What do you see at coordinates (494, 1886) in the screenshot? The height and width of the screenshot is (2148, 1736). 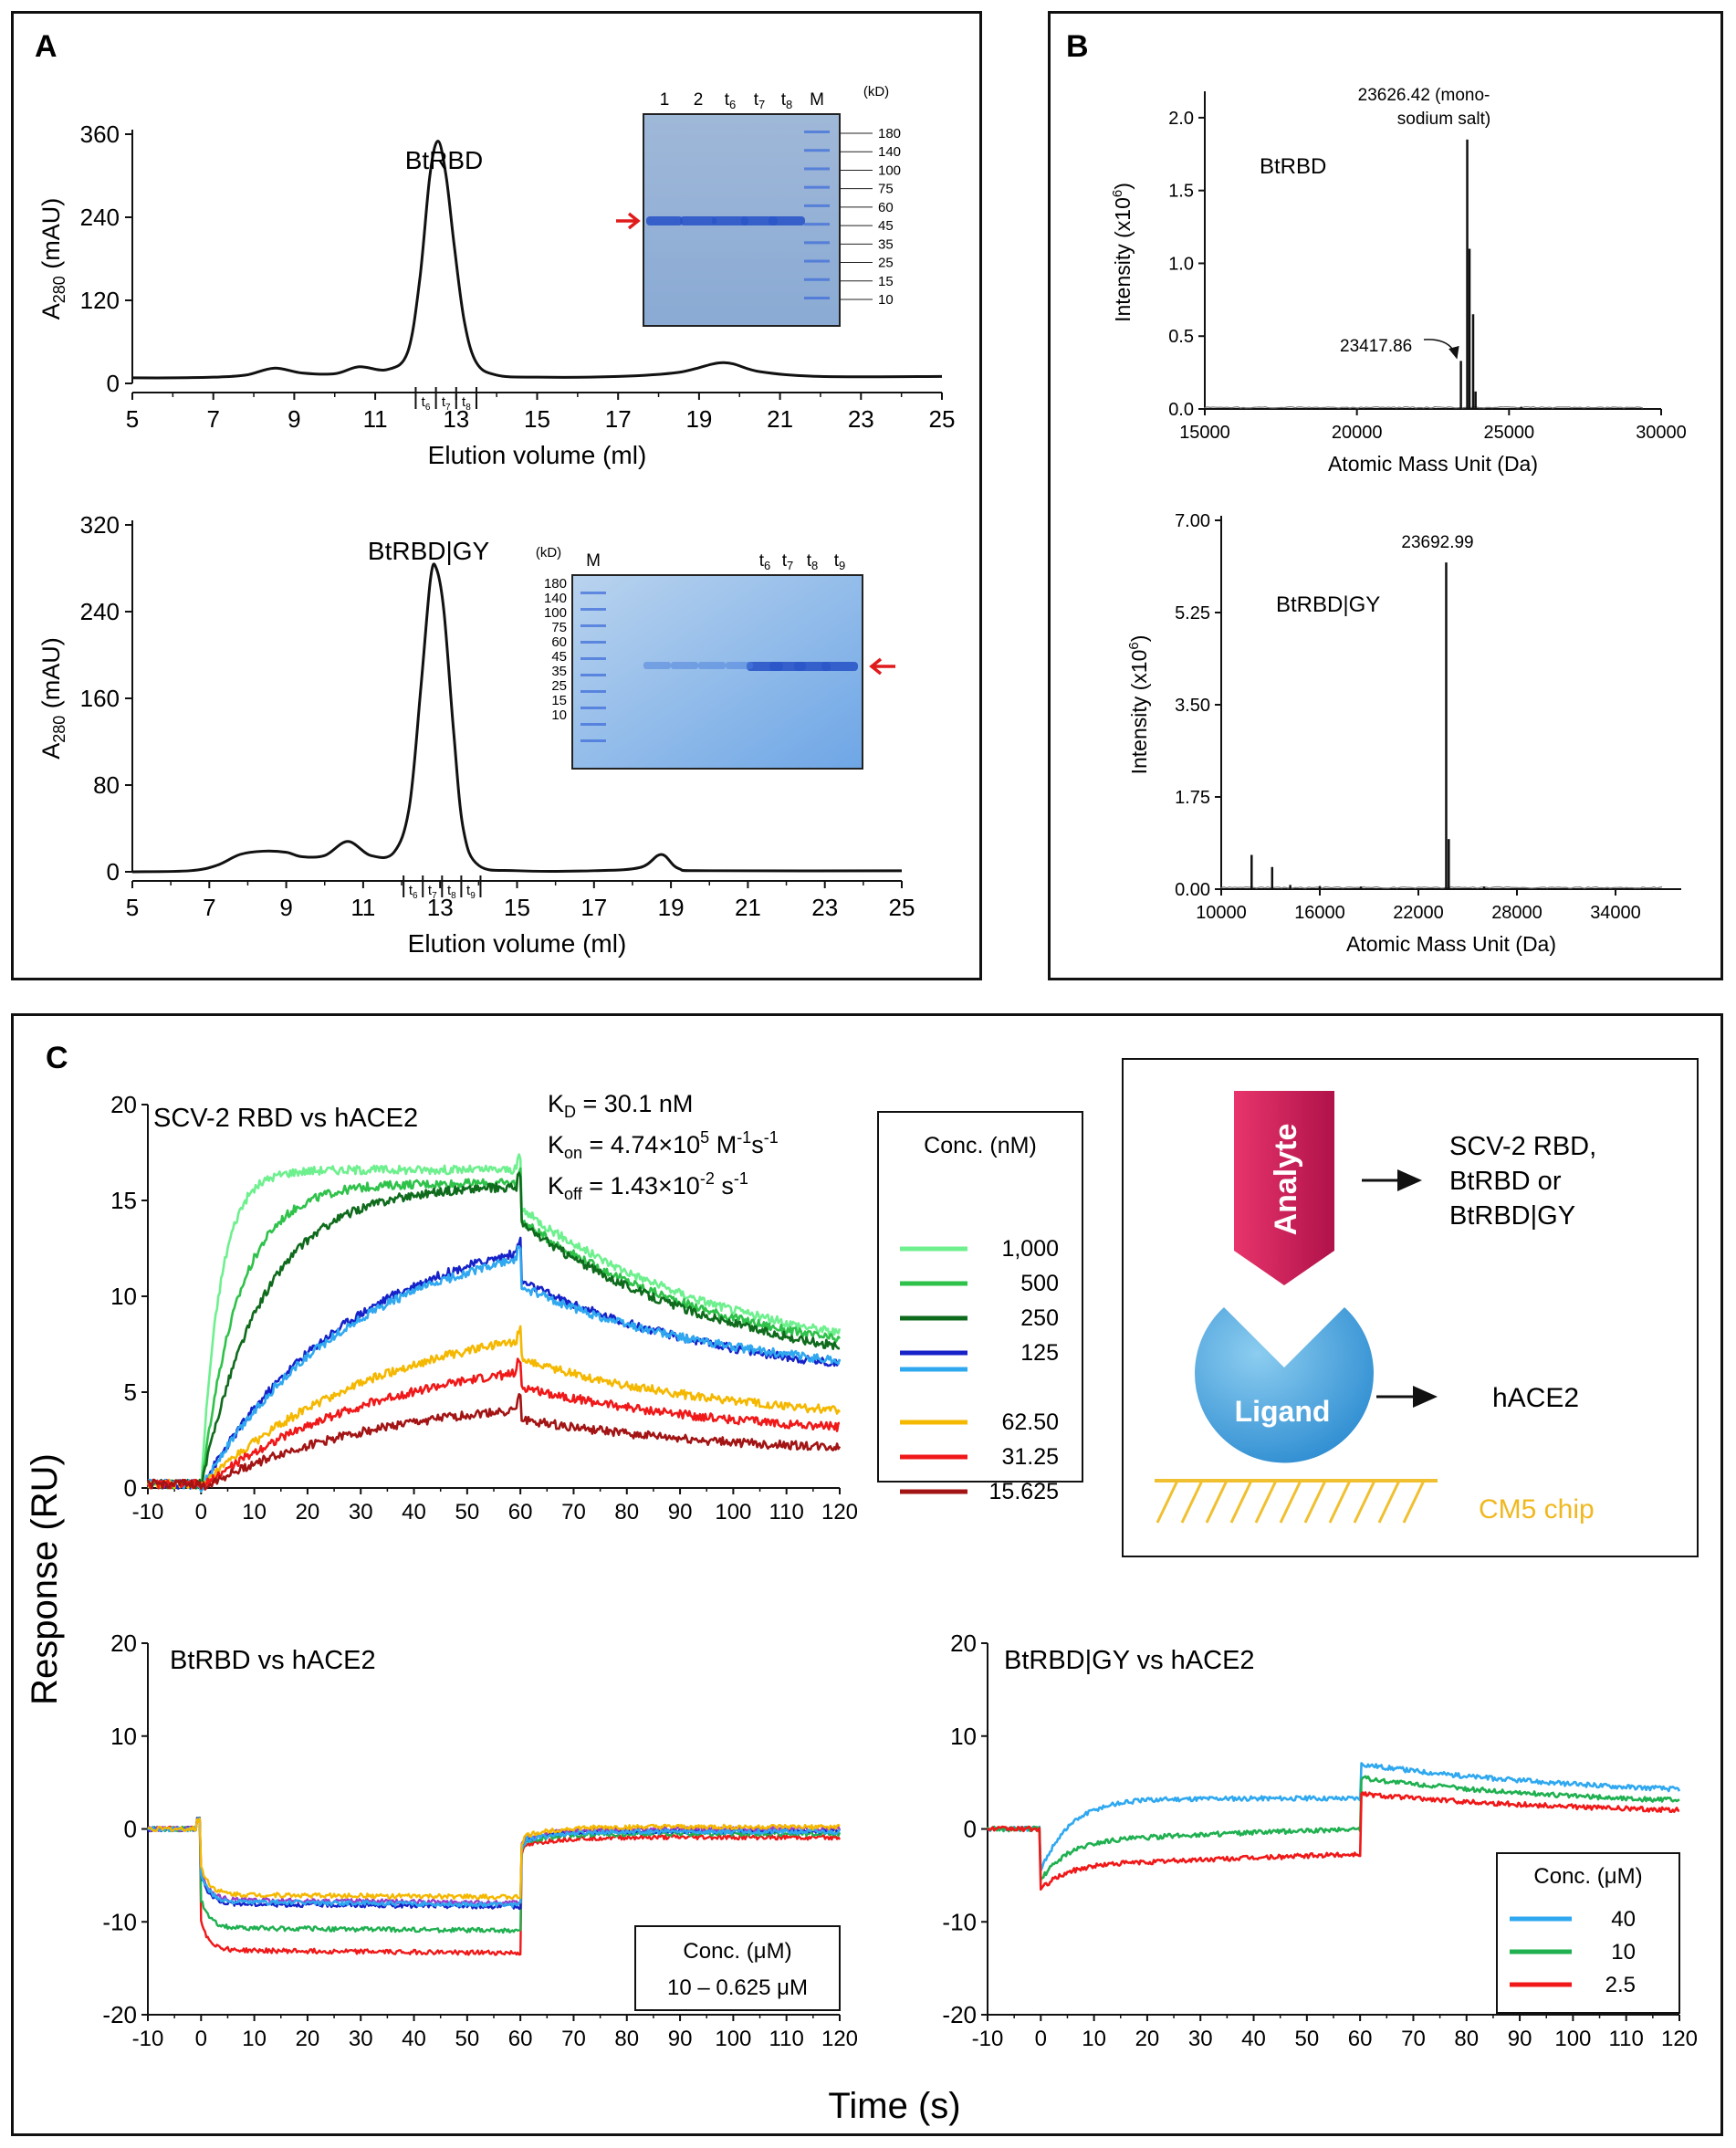 I see `sensorgram-curve` at bounding box center [494, 1886].